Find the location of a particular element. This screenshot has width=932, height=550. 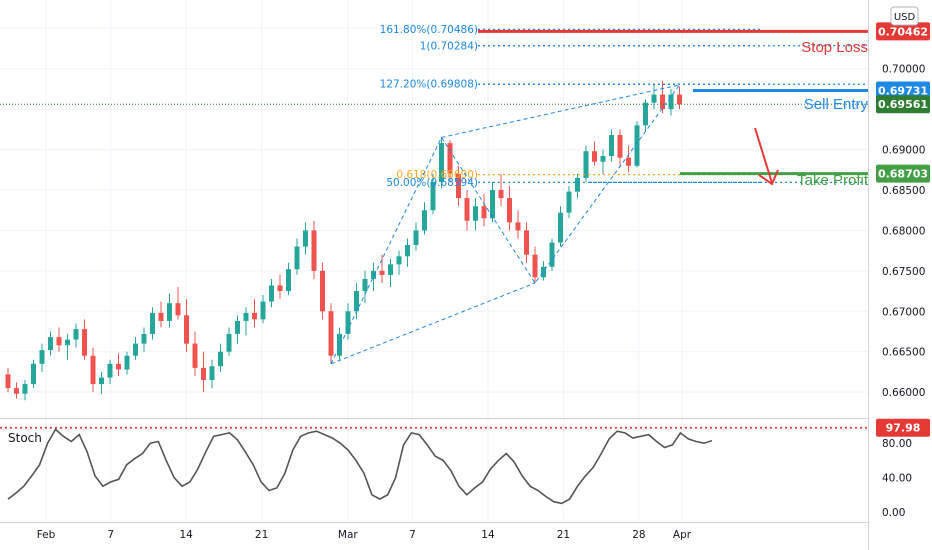

price-tick-label: 0.66000 is located at coordinates (903, 393).